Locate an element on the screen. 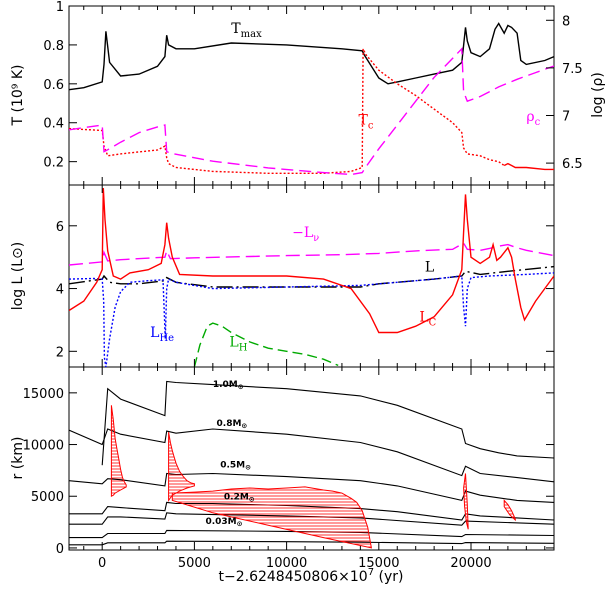 This screenshot has width=610, height=595. mass-label-1-sun-symbol: ⊙ is located at coordinates (244, 426).